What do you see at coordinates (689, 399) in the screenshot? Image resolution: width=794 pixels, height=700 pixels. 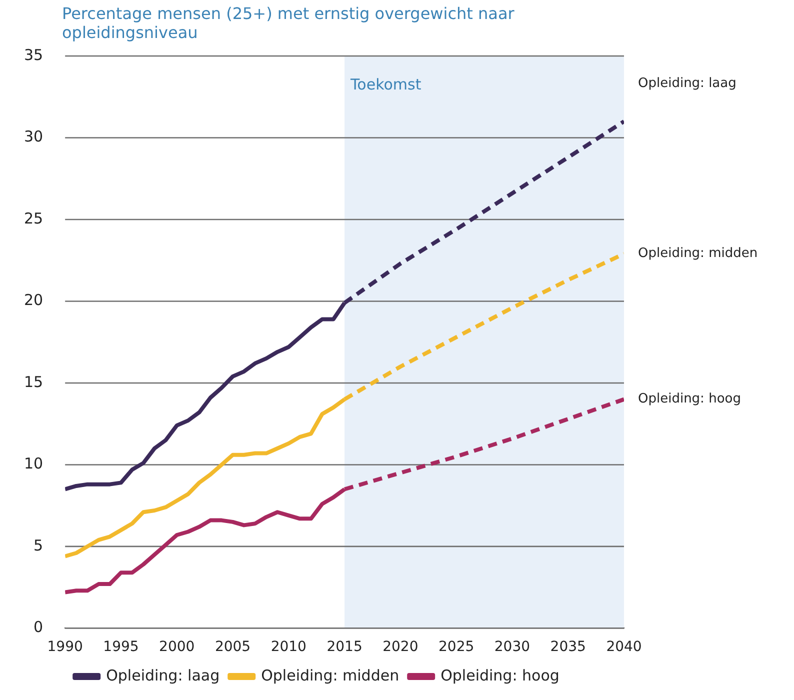 I see `text: Opleiding: hoog` at bounding box center [689, 399].